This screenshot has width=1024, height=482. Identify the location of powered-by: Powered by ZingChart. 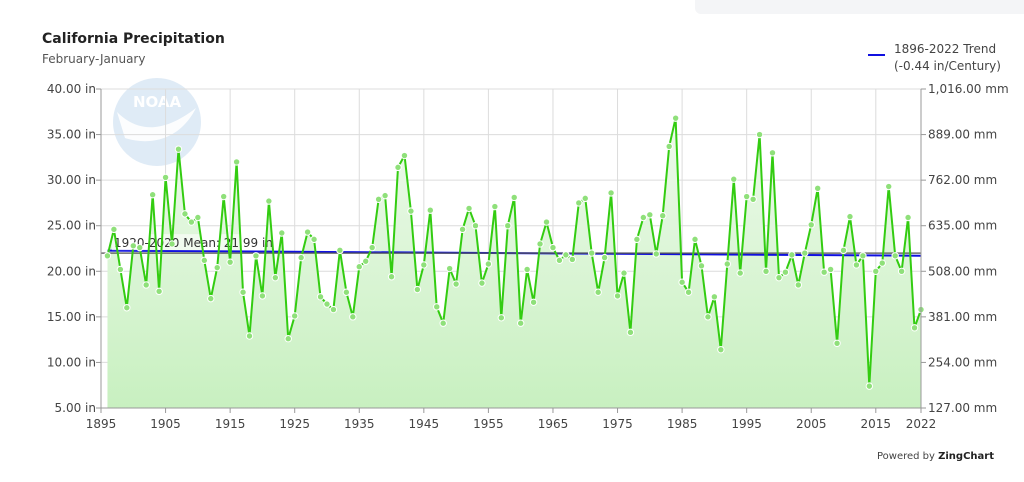
(935, 456).